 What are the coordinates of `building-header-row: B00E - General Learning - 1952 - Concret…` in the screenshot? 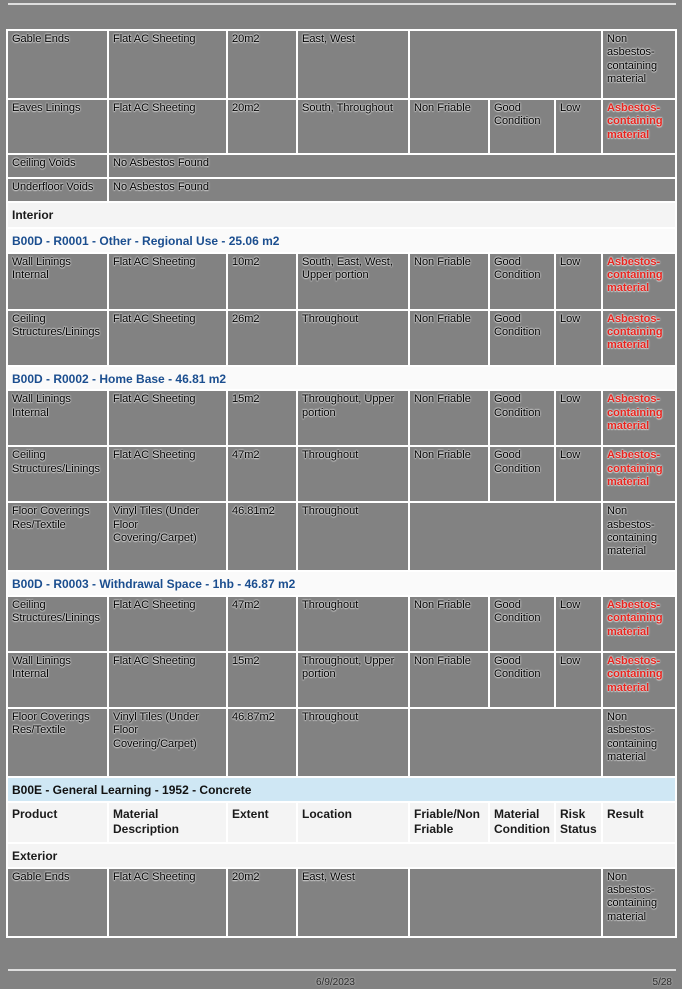 It's located at (341, 789).